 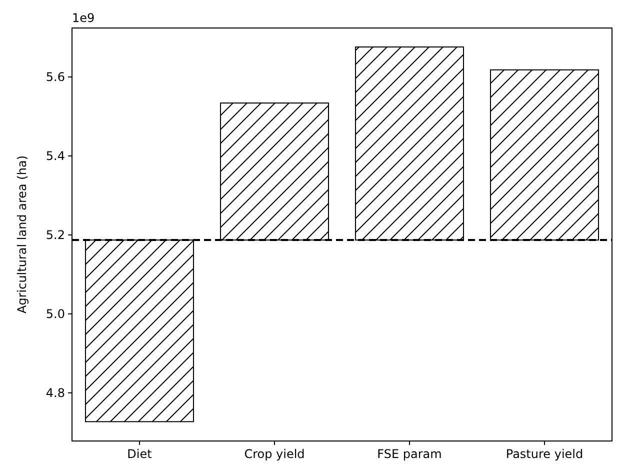 I want to click on x-tick-label: Crop yield, so click(x=274, y=454).